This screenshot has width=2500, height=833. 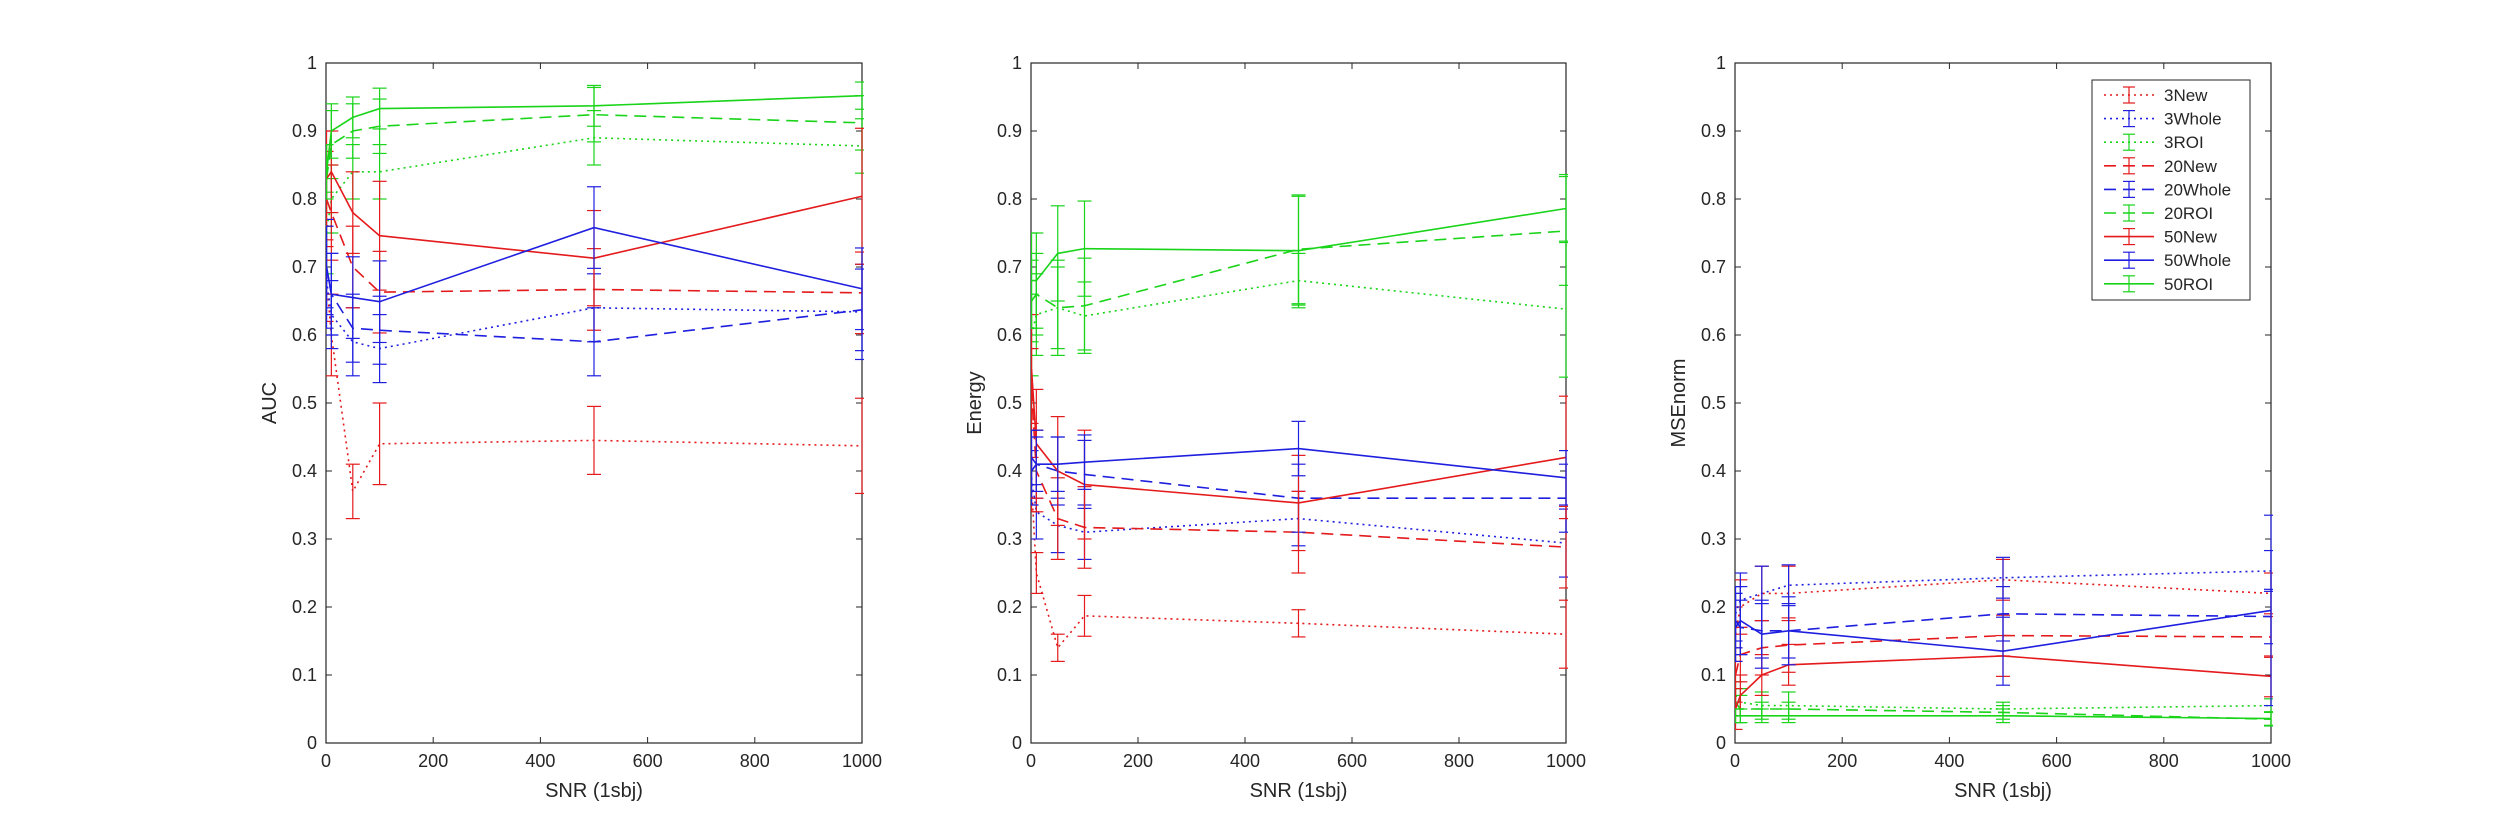 I want to click on error-bar-20Whole, so click(x=594, y=342).